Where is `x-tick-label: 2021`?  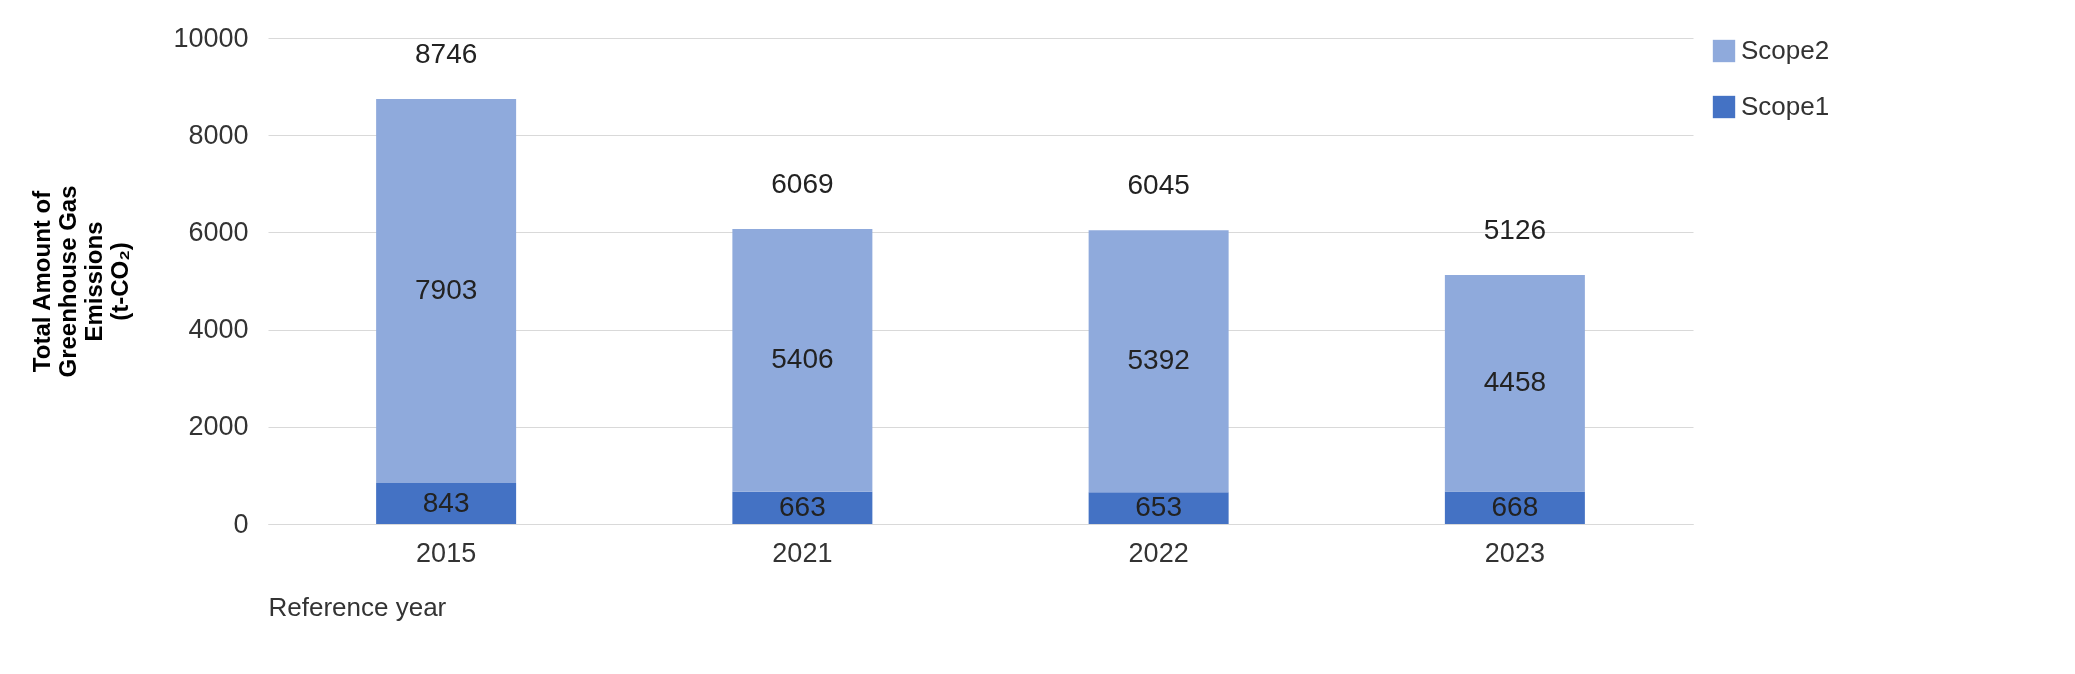 x-tick-label: 2021 is located at coordinates (802, 552).